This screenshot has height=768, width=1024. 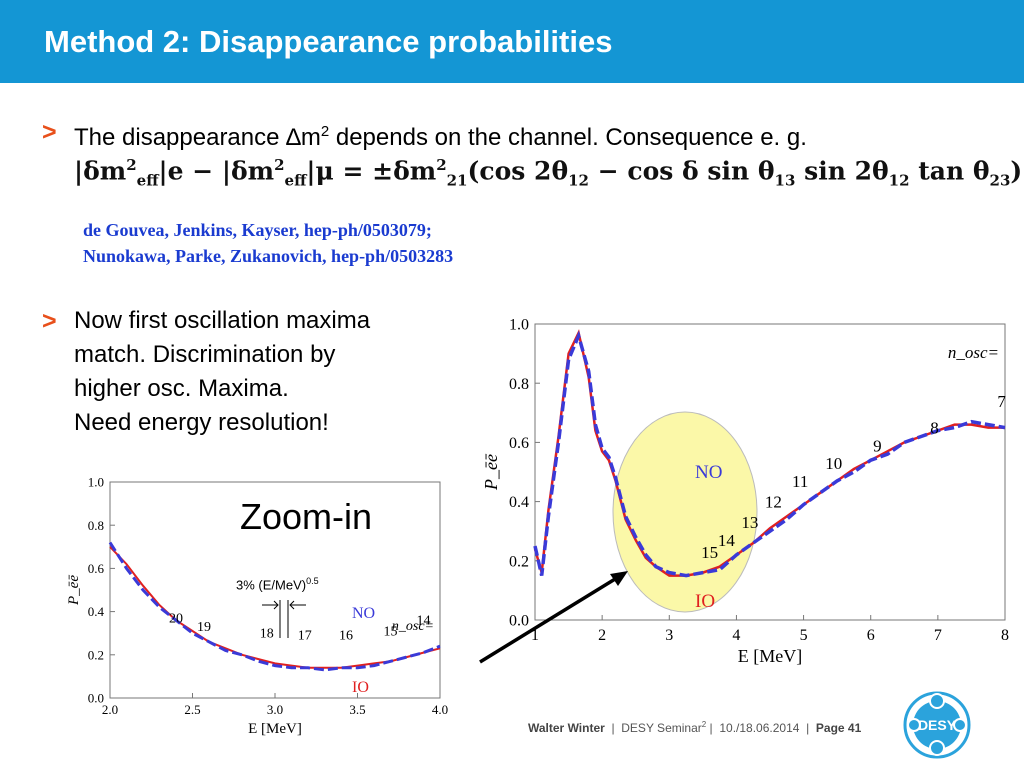 What do you see at coordinates (800, 481) in the screenshot?
I see `osc-label: 11` at bounding box center [800, 481].